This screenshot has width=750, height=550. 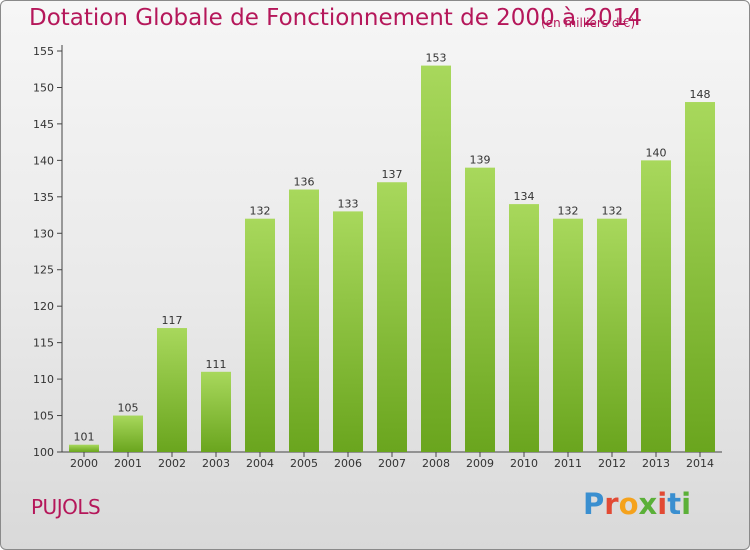 What do you see at coordinates (172, 463) in the screenshot?
I see `x-tick-label: 2002` at bounding box center [172, 463].